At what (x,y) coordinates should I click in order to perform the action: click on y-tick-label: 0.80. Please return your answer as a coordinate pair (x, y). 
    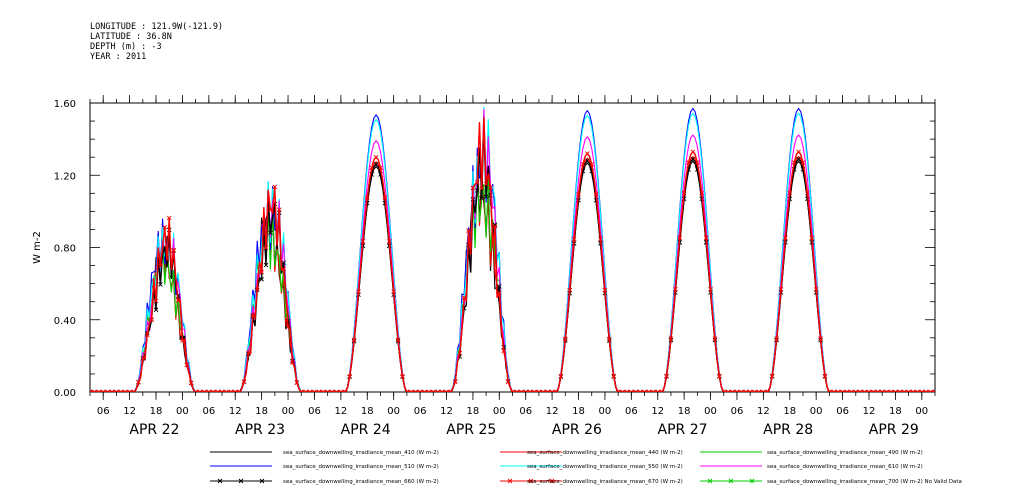
    Looking at the image, I should click on (65, 249).